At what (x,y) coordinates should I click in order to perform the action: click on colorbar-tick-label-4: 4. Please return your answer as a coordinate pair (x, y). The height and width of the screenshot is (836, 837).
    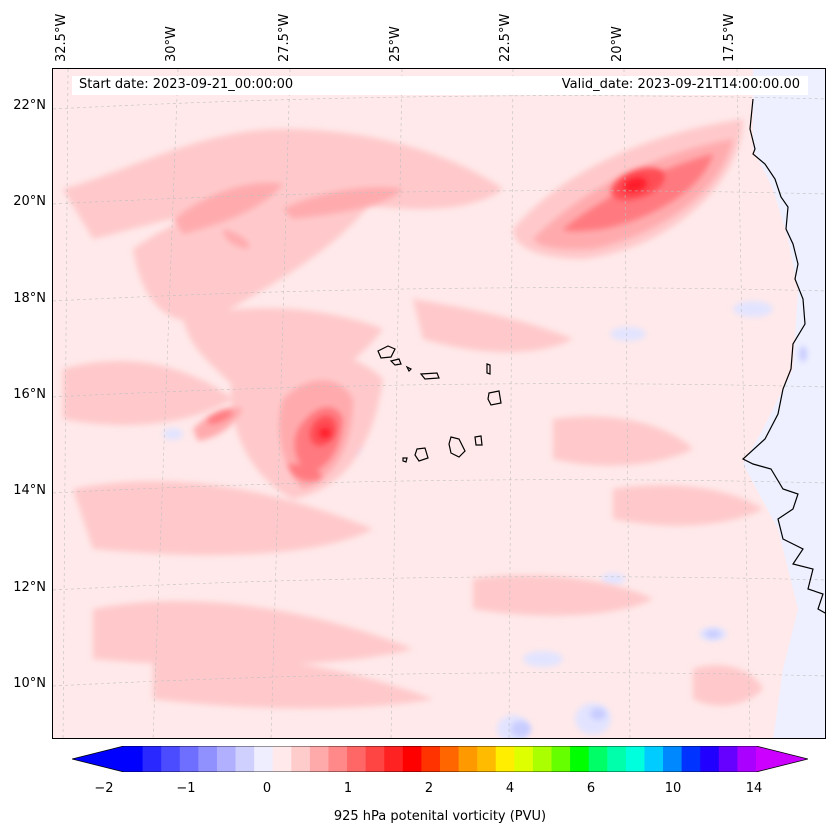
    Looking at the image, I should click on (510, 788).